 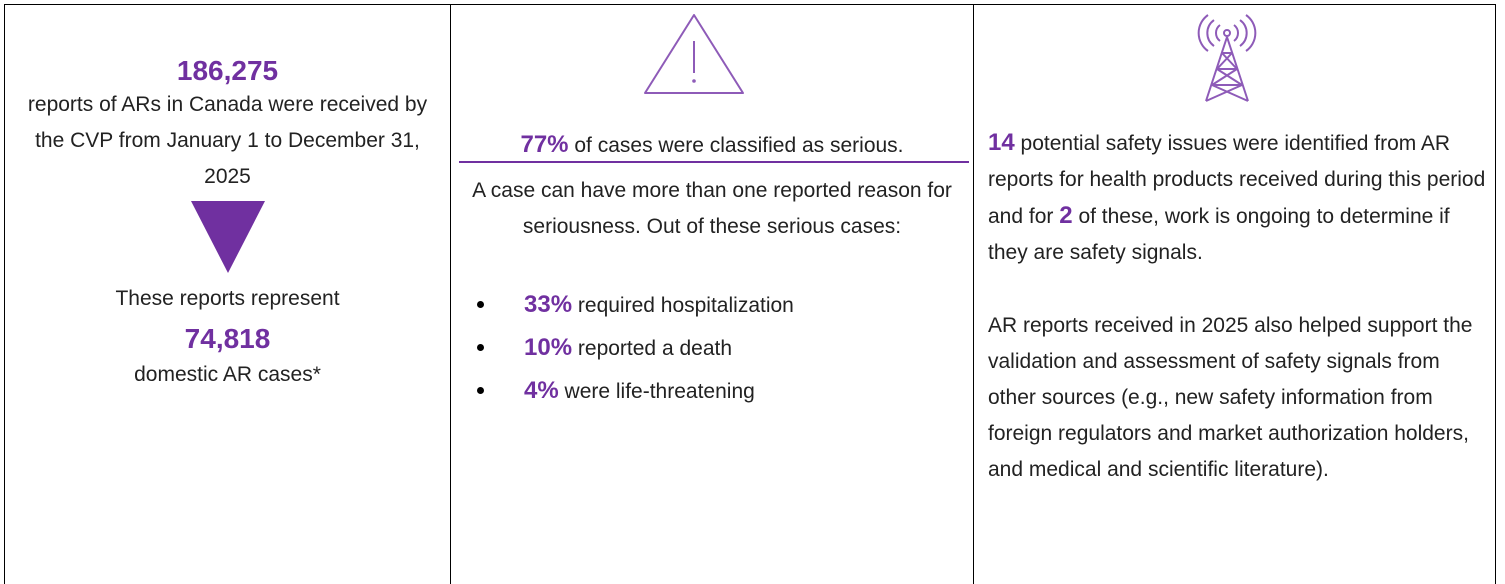 What do you see at coordinates (1001, 142) in the screenshot?
I see `issues-number: 14` at bounding box center [1001, 142].